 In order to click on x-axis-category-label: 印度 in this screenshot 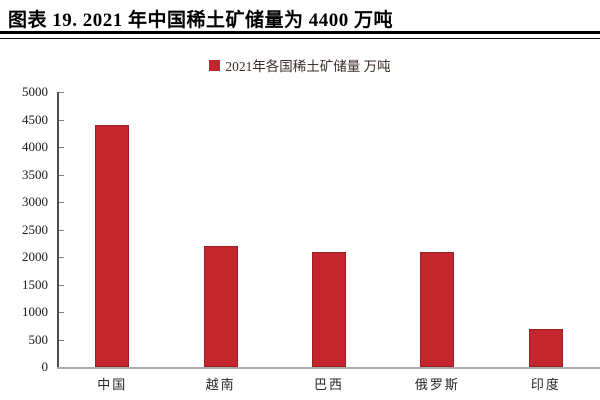, I will do `click(545, 384)`.